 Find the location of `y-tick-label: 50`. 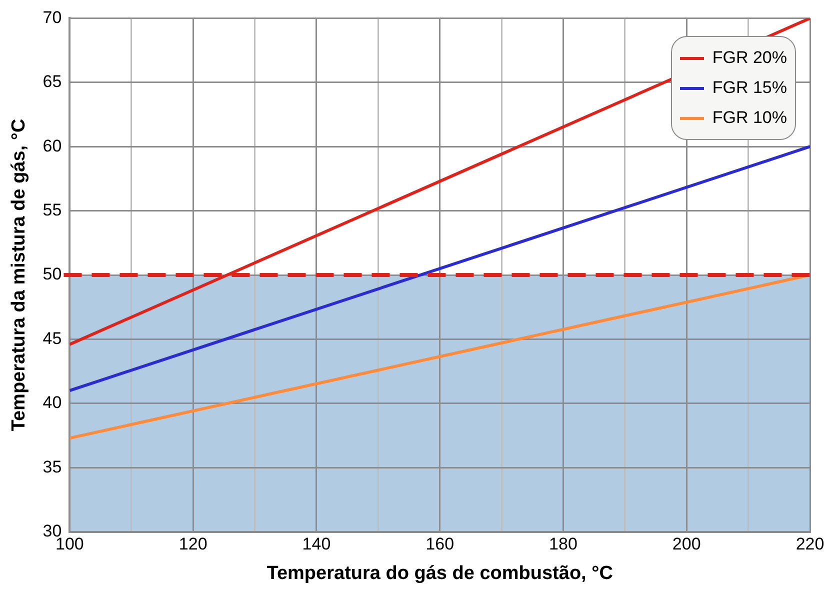

y-tick-label: 50 is located at coordinates (52, 274).